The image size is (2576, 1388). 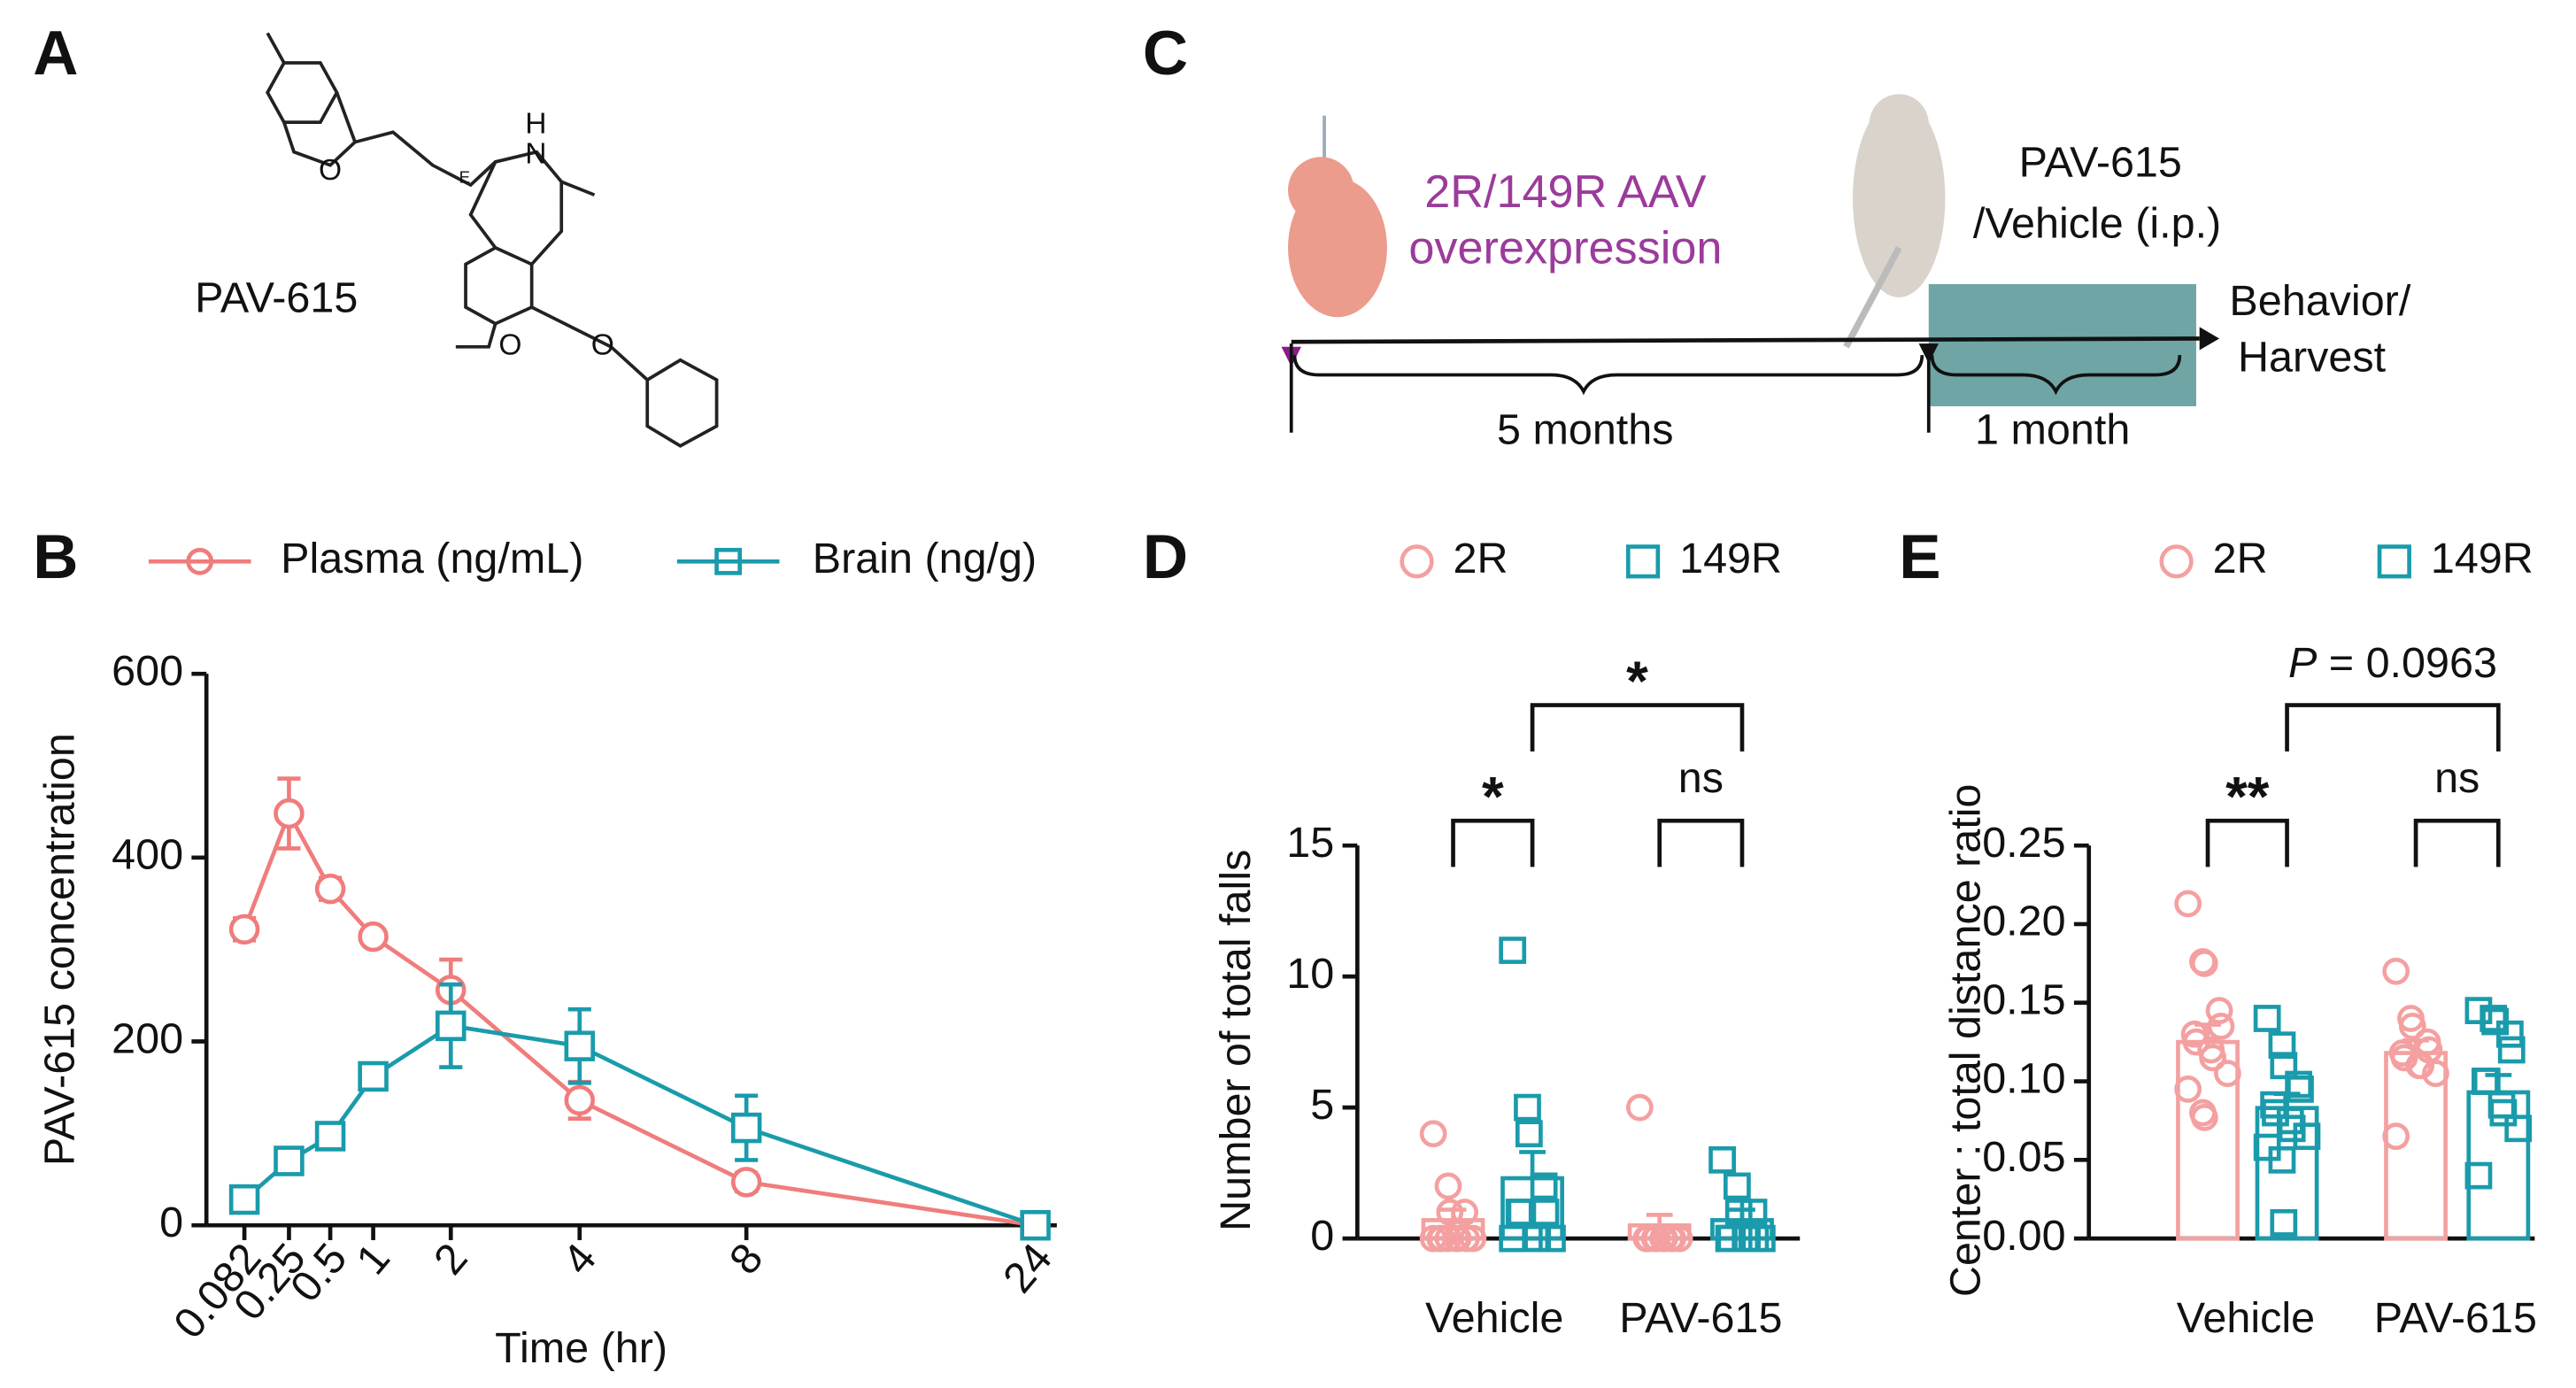 I want to click on y-tick-label: 0.05, so click(x=2023, y=1157).